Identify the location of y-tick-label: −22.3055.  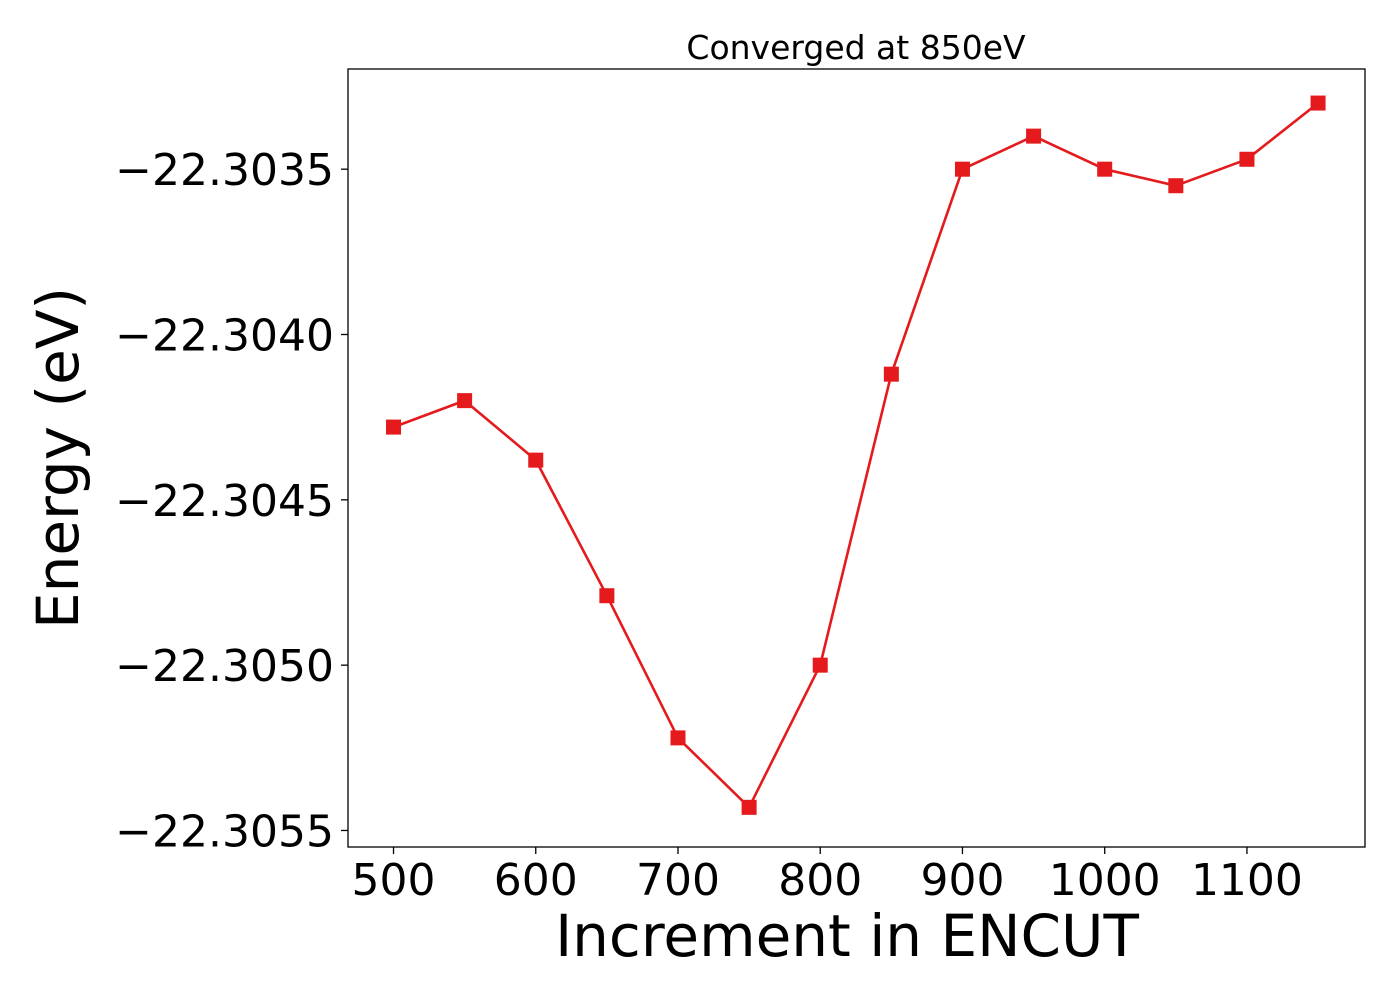
(224, 831).